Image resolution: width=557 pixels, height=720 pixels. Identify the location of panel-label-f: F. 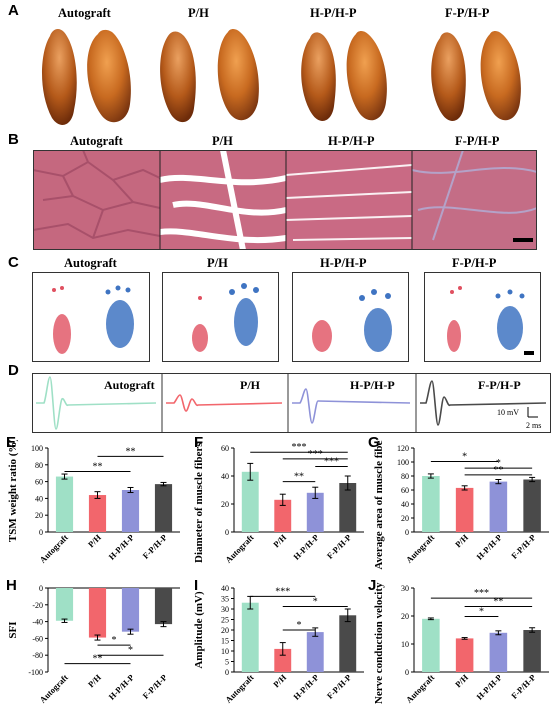
(199, 442).